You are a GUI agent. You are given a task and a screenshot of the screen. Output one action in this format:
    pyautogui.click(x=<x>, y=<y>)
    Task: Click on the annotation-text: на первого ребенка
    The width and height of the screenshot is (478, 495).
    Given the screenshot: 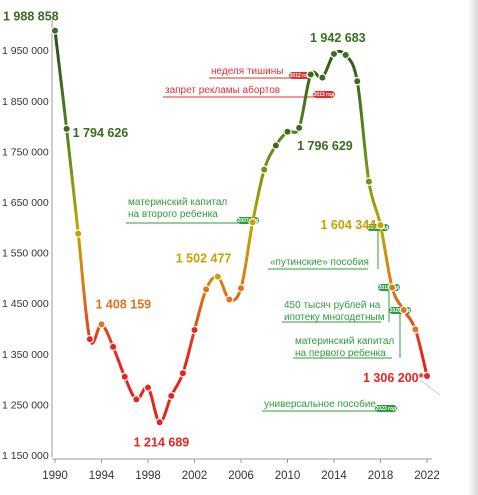 What is the action you would take?
    pyautogui.click(x=340, y=353)
    